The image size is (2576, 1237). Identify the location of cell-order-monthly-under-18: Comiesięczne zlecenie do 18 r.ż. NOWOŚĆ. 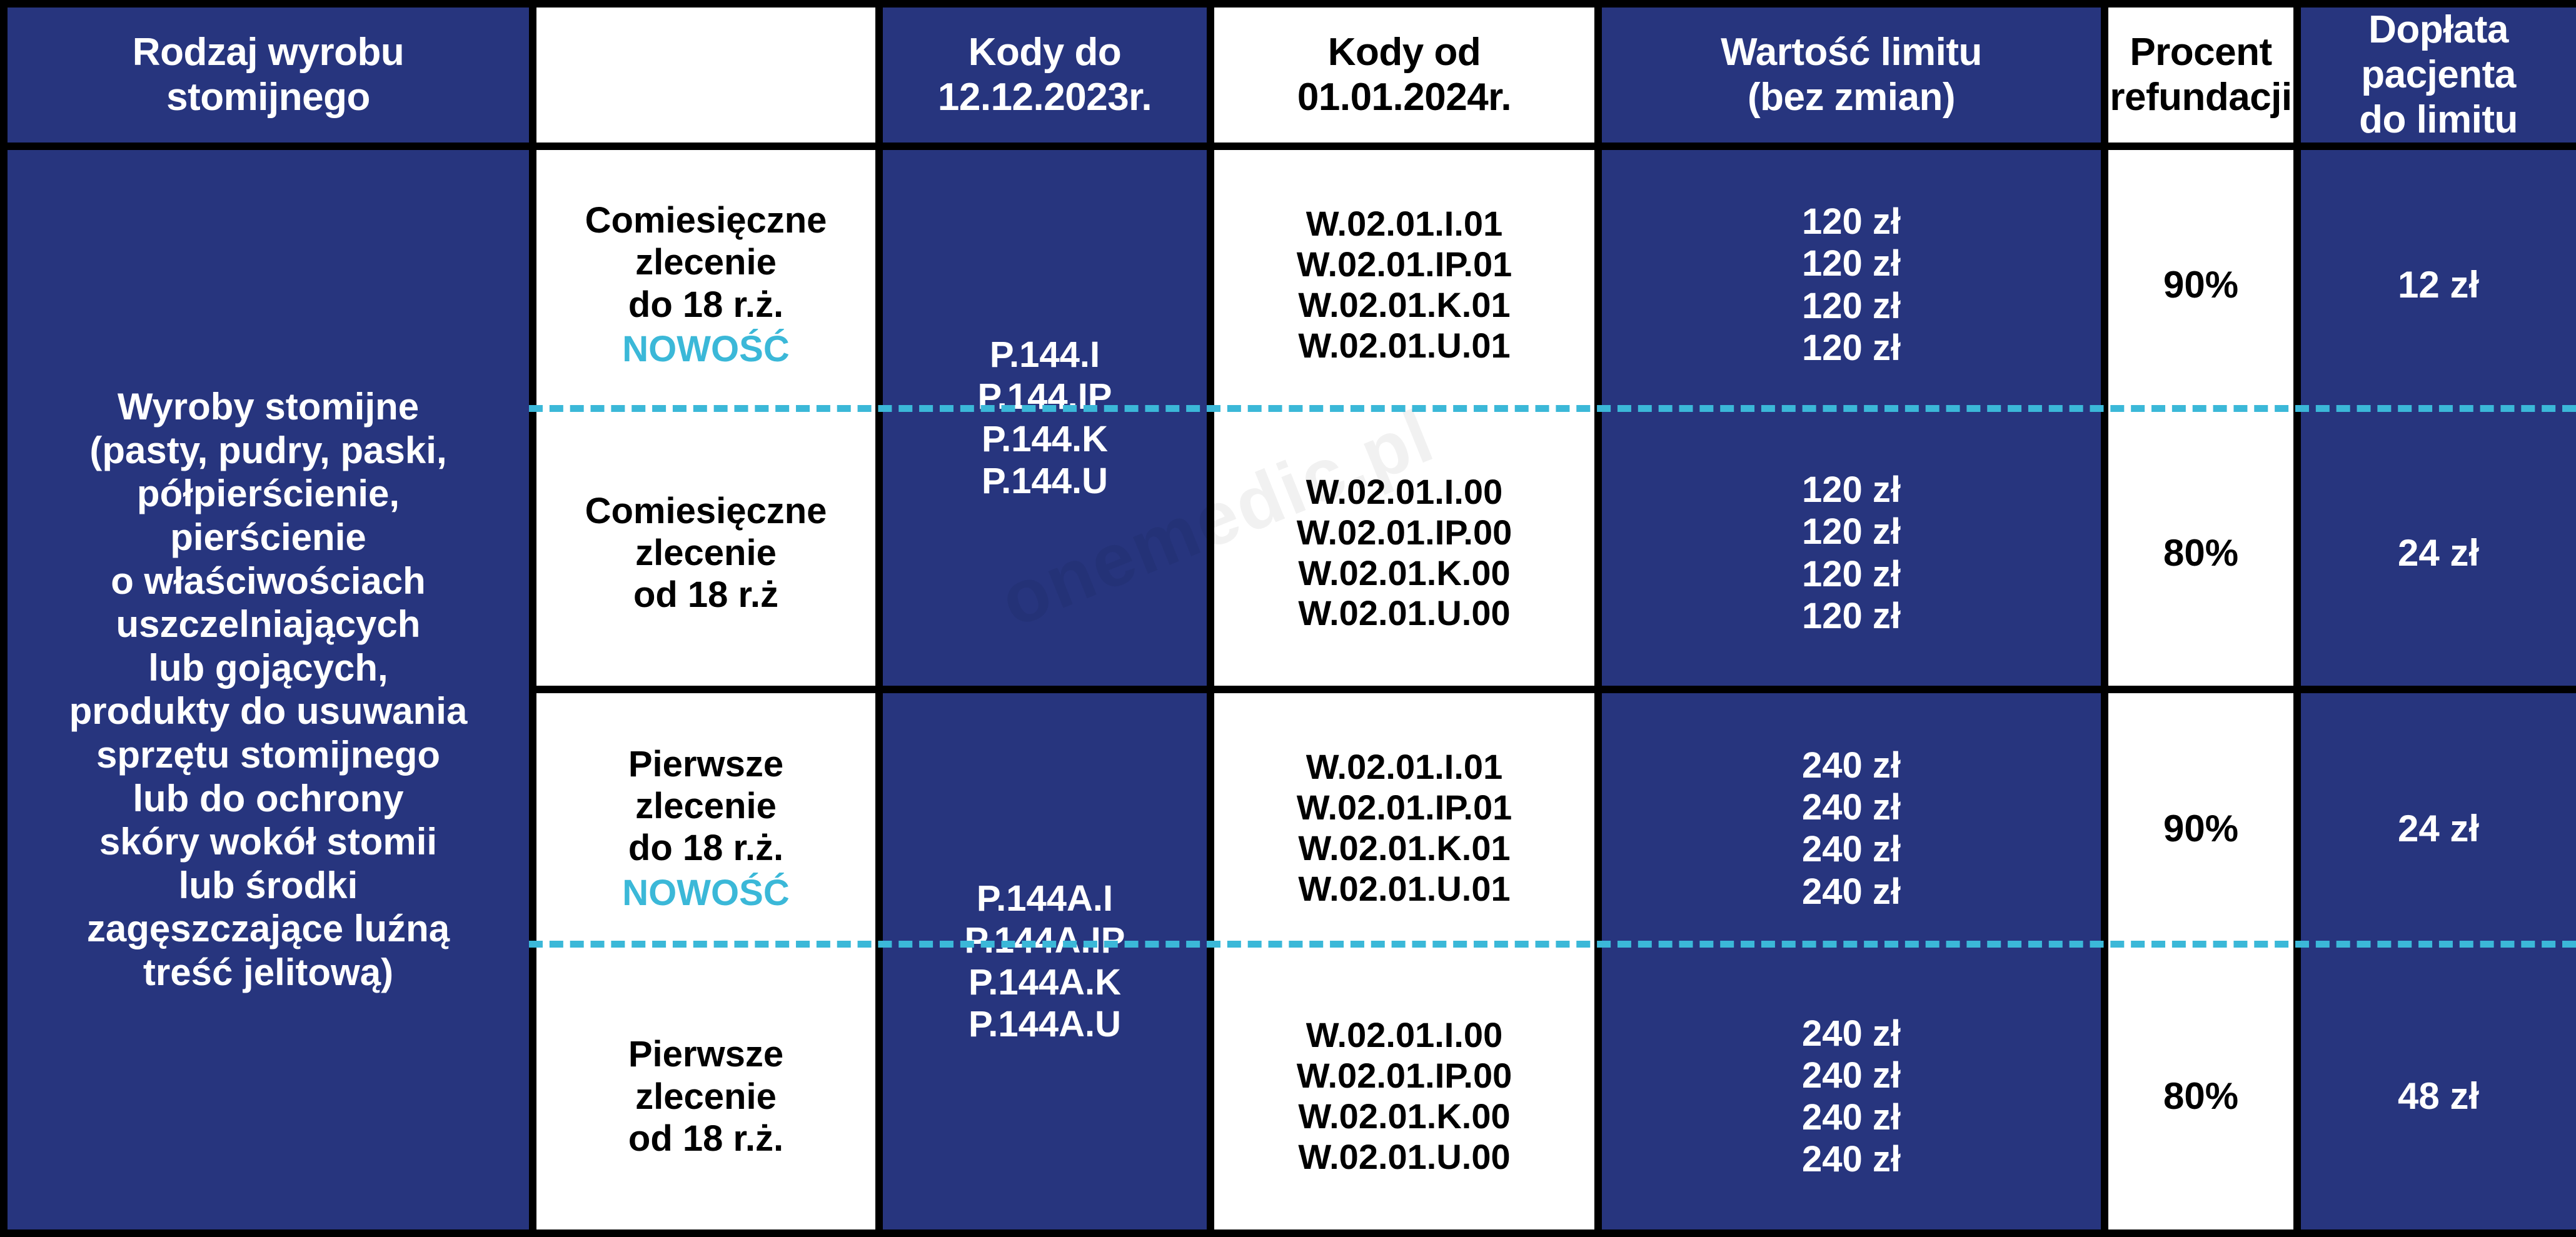
(706, 281).